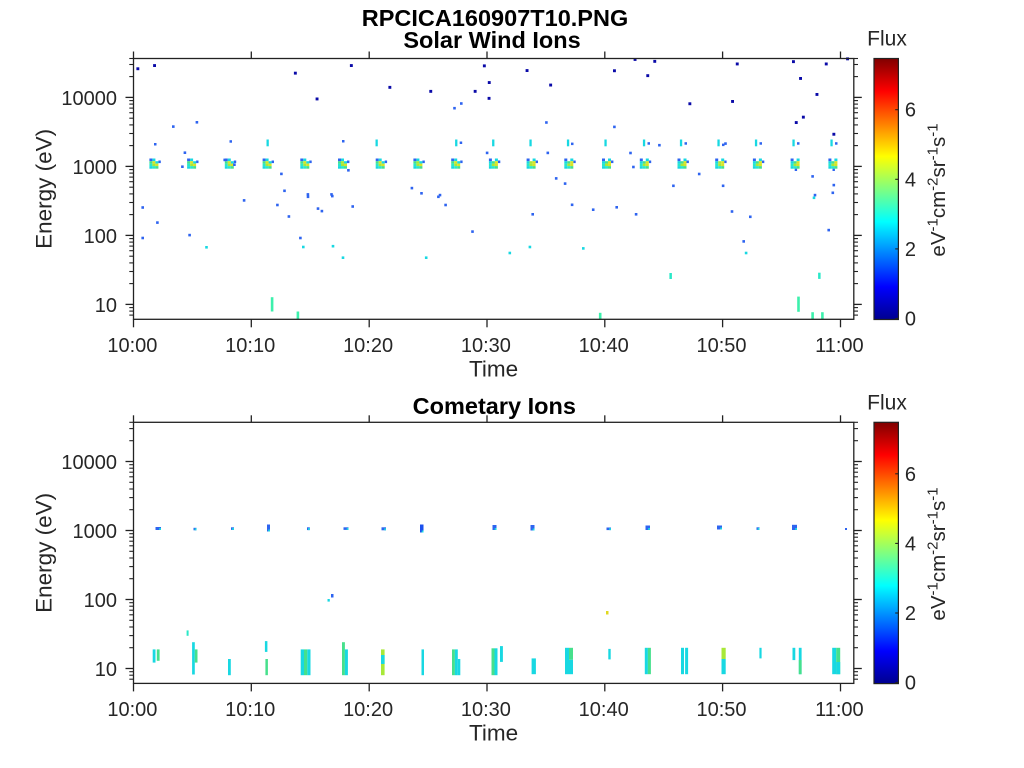  Describe the element at coordinates (491, 40) in the screenshot. I see `svg-text: Solar Wind Ions` at that location.